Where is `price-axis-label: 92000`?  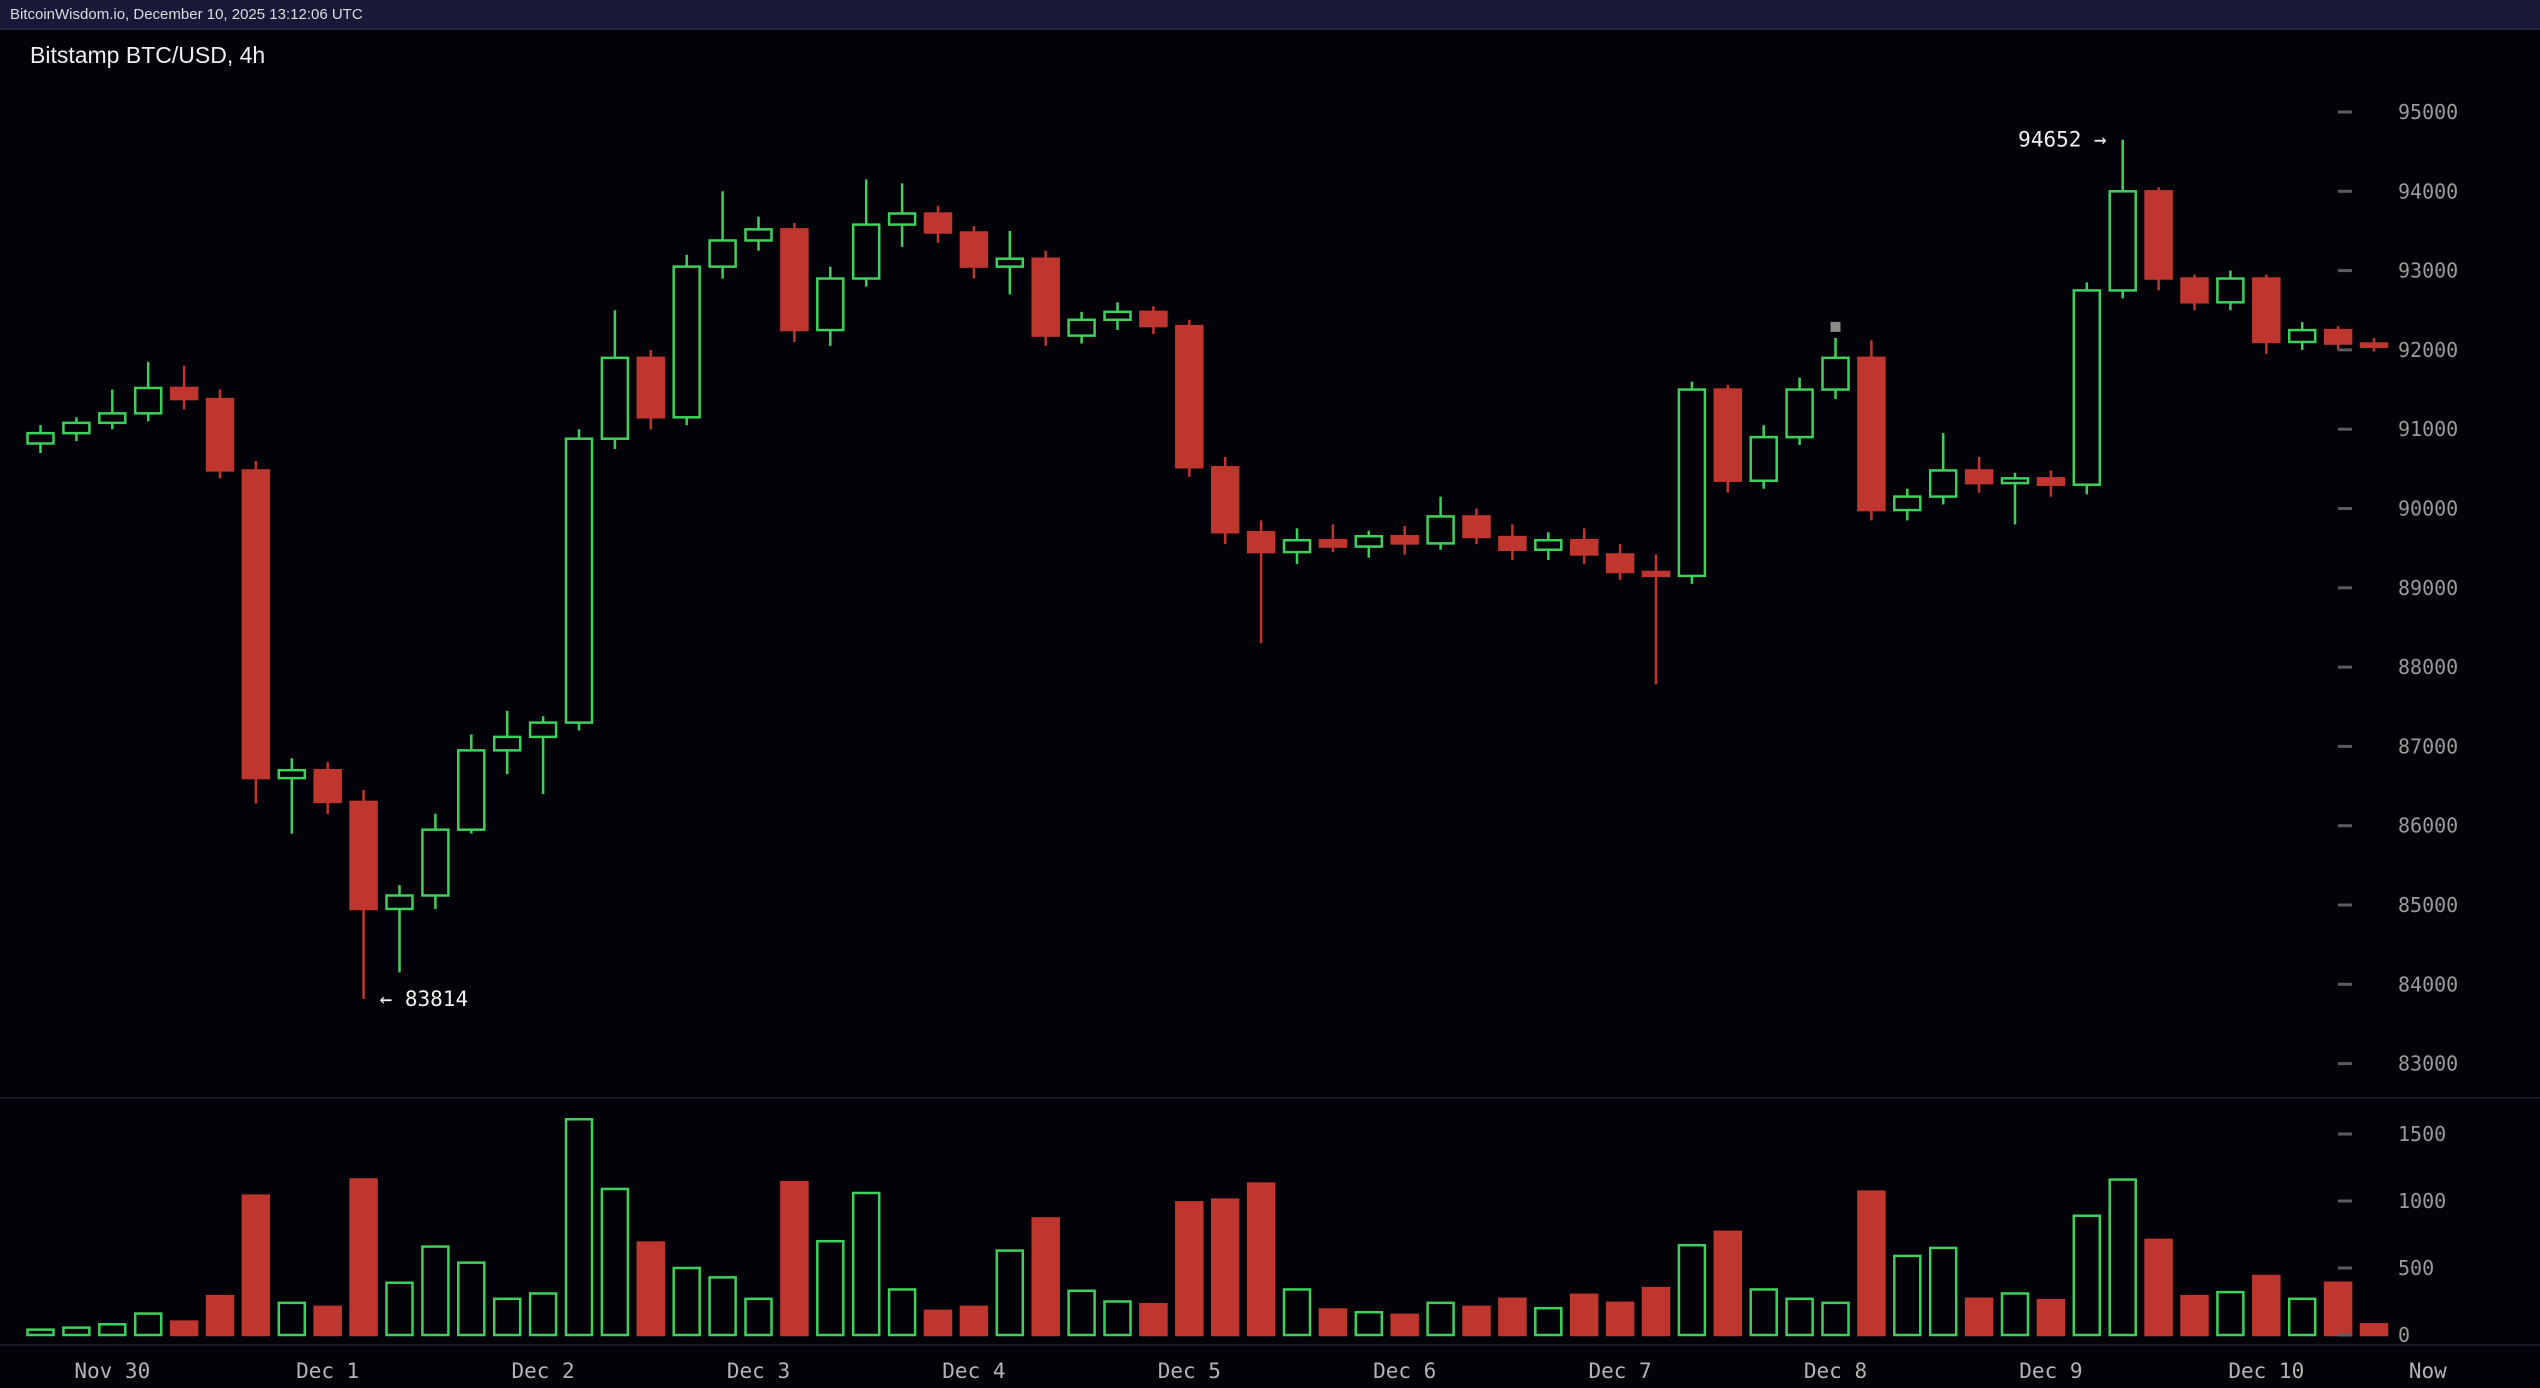 price-axis-label: 92000 is located at coordinates (2428, 350).